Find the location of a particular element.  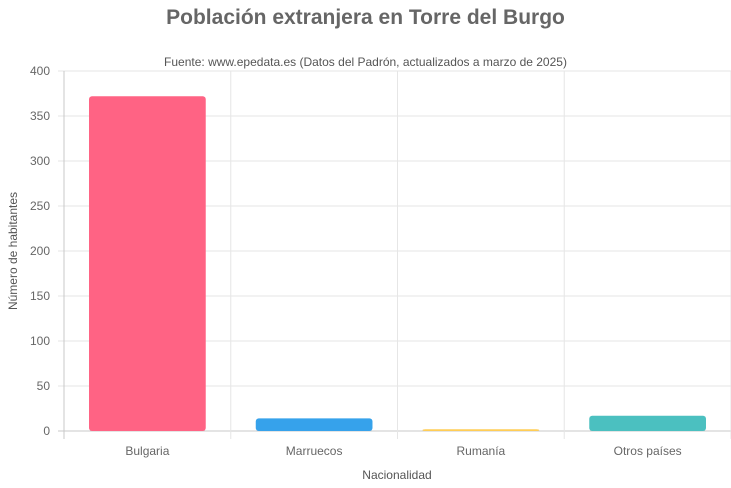

bar-marruecos is located at coordinates (314, 424).